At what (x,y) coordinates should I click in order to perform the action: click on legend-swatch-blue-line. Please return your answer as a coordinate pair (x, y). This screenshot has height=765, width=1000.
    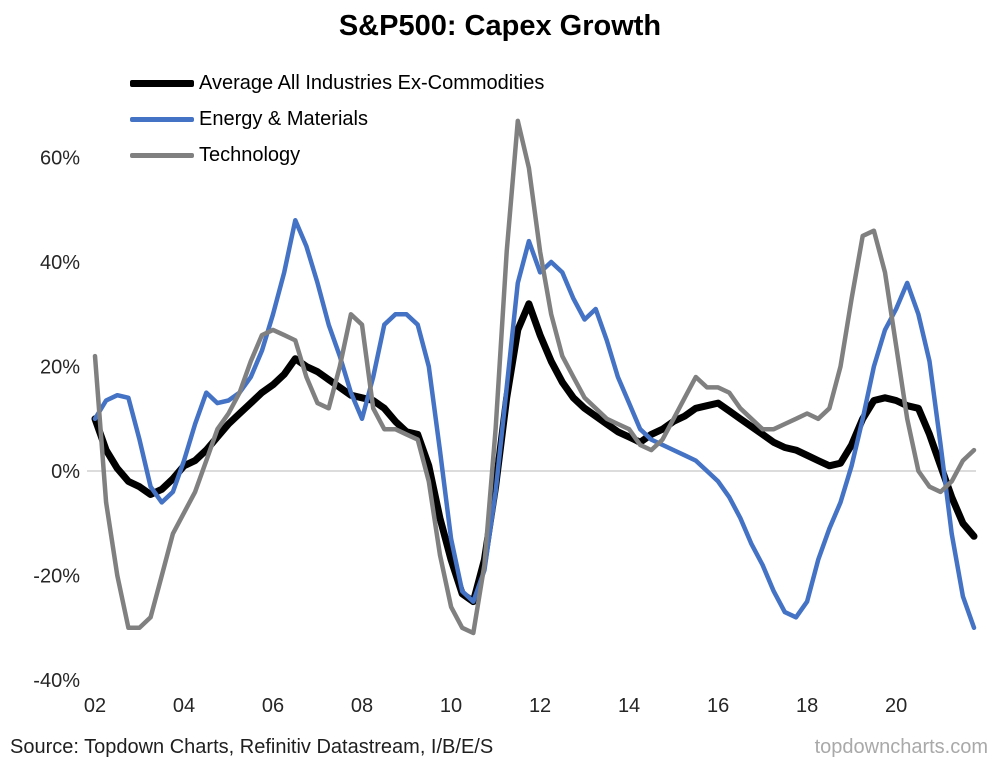
    Looking at the image, I should click on (162, 119).